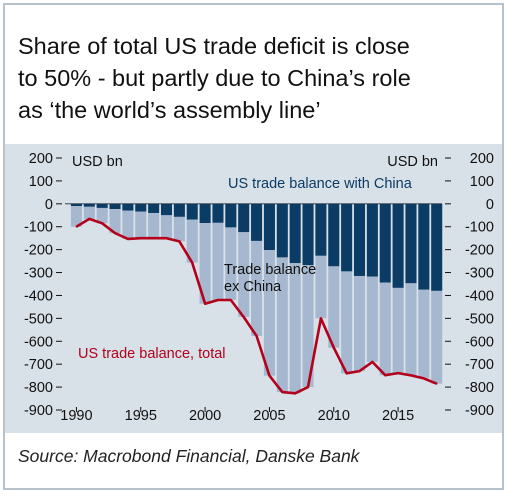 The width and height of the screenshot is (509, 497). I want to click on y-tick-left--400: -400, so click(38, 296).